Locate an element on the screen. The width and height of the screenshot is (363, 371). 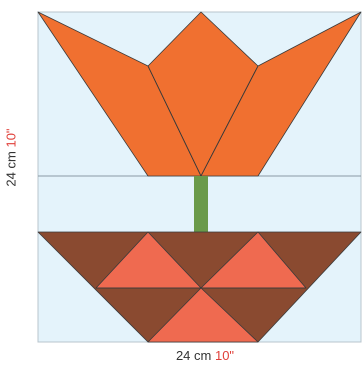
pot-triangle-bottom is located at coordinates (203, 315).